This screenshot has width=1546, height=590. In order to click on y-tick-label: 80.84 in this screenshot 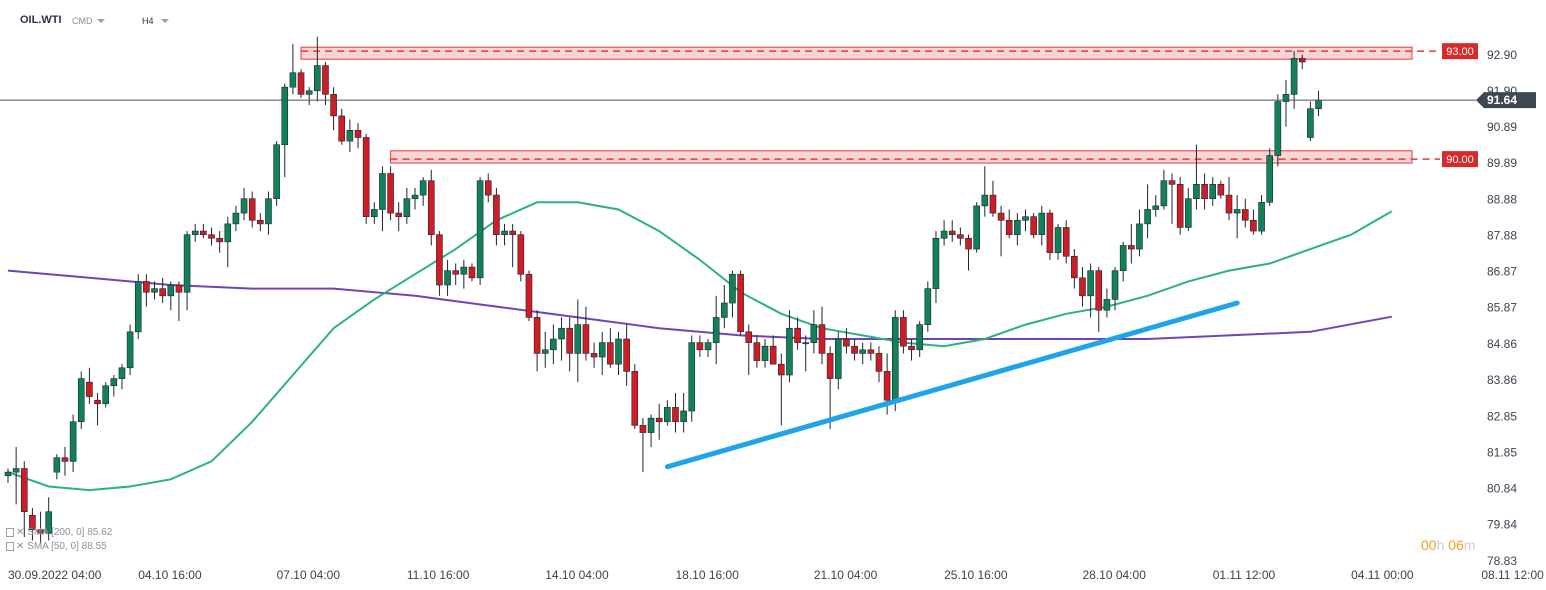, I will do `click(1502, 489)`.